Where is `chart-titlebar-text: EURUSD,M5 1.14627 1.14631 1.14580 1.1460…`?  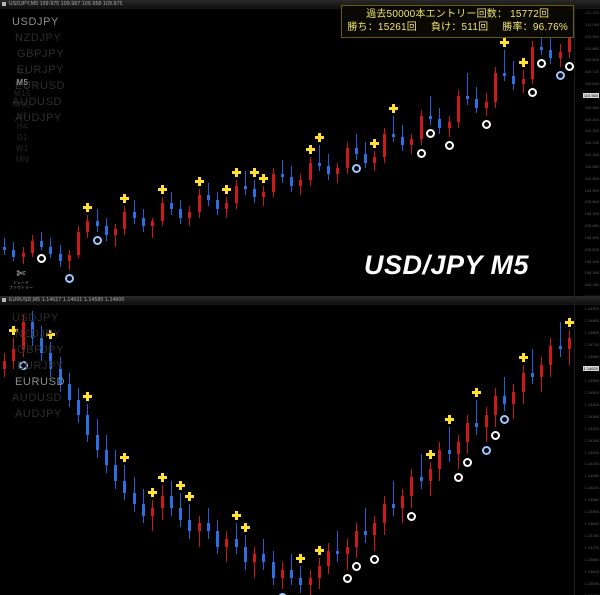
chart-titlebar-text: EURUSD,M5 1.14627 1.14631 1.14580 1.1460… is located at coordinates (67, 299).